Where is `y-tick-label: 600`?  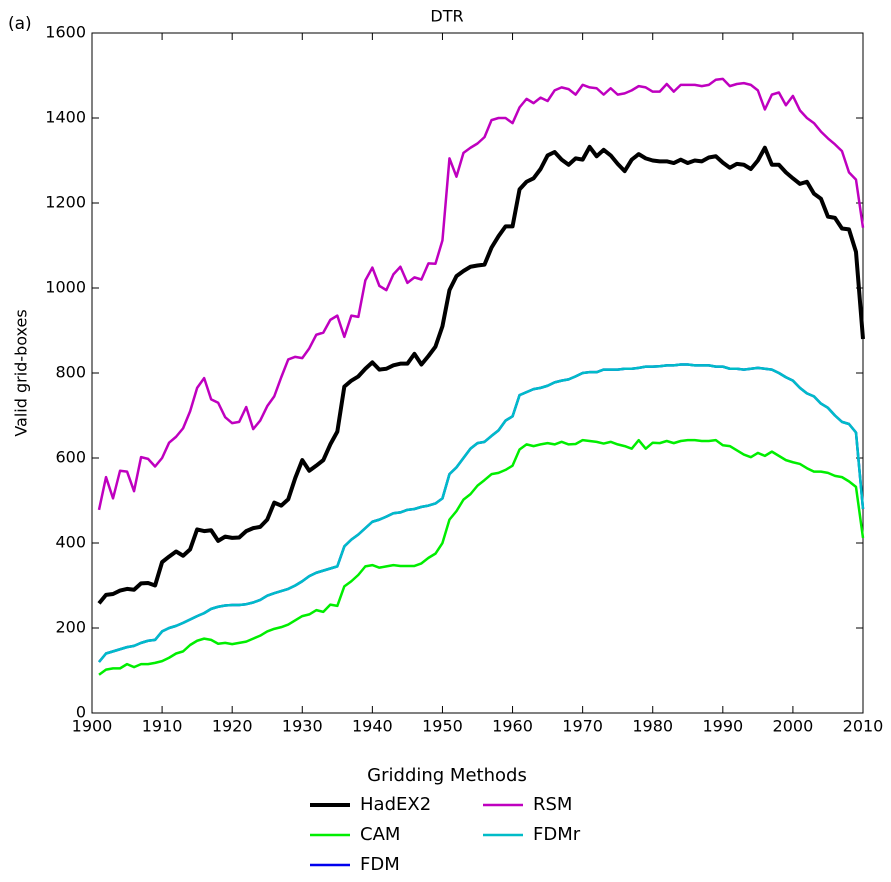 y-tick-label: 600 is located at coordinates (70, 457).